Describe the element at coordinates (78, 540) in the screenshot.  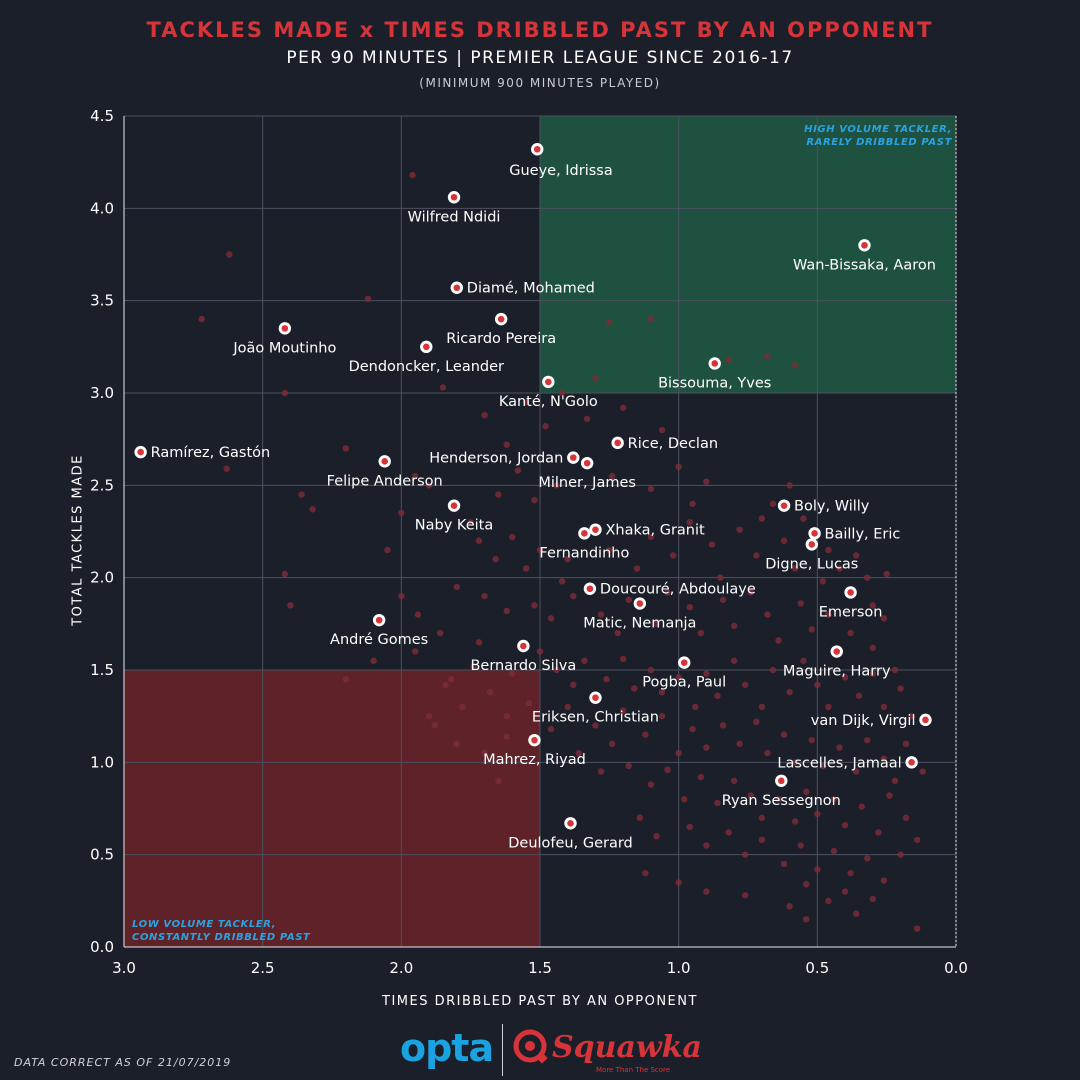
I see `y-axis-label: TOTAL TACKLES MADE` at that location.